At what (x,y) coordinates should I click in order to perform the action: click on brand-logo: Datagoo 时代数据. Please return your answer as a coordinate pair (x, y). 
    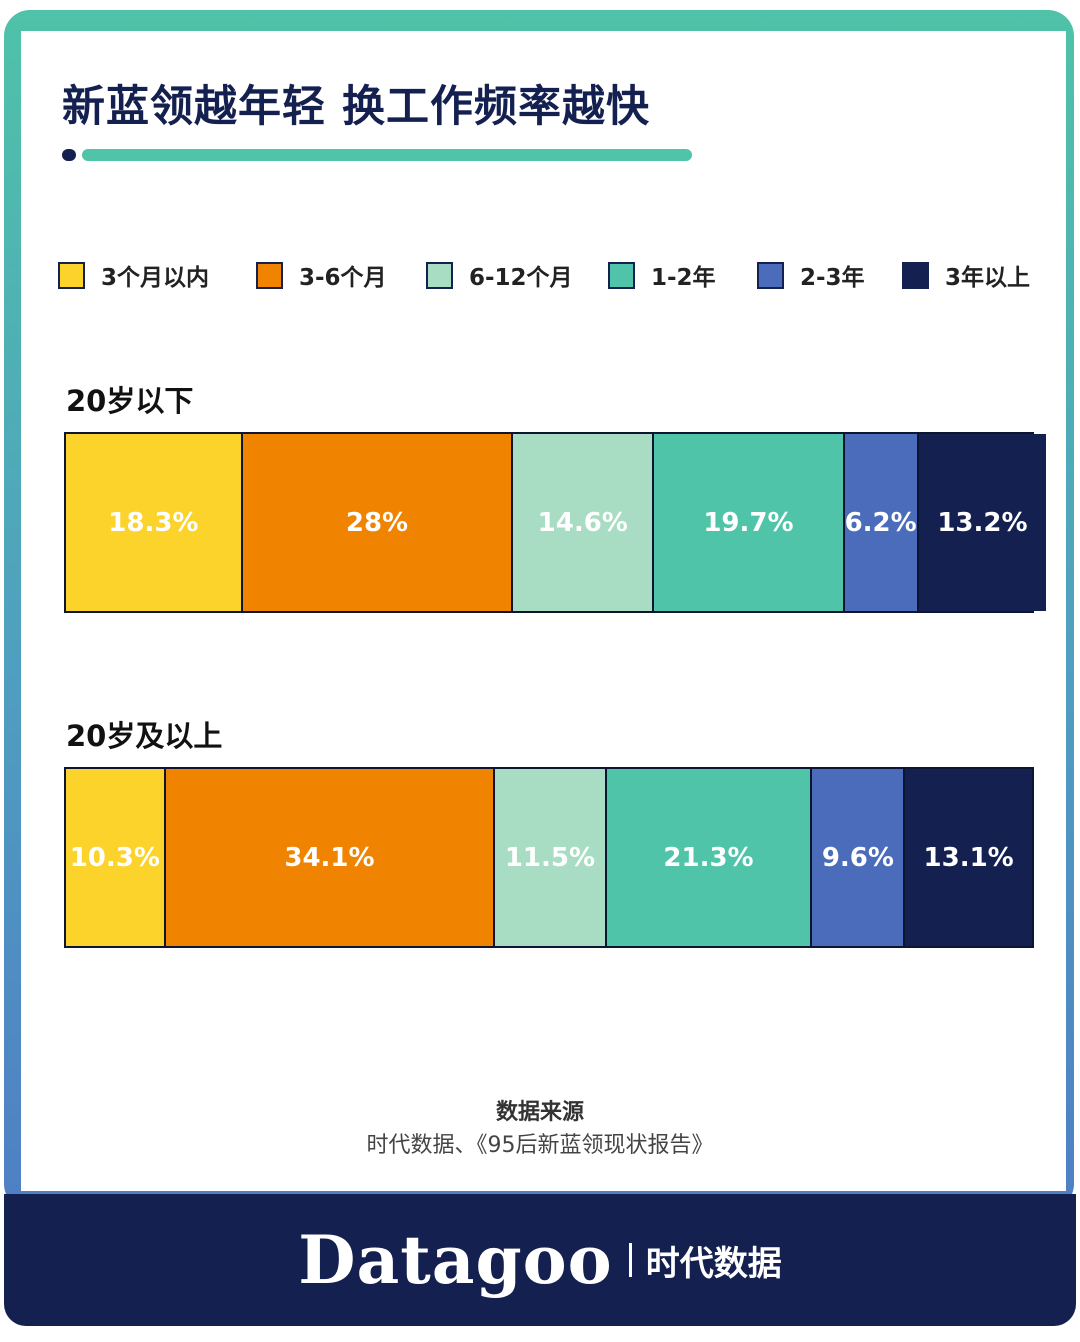
    Looking at the image, I should click on (540, 1260).